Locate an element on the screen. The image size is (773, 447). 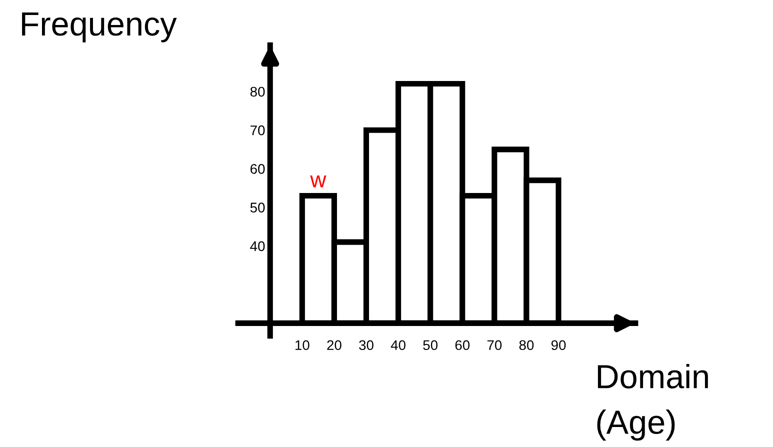
x-tick-label: 90 is located at coordinates (558, 345).